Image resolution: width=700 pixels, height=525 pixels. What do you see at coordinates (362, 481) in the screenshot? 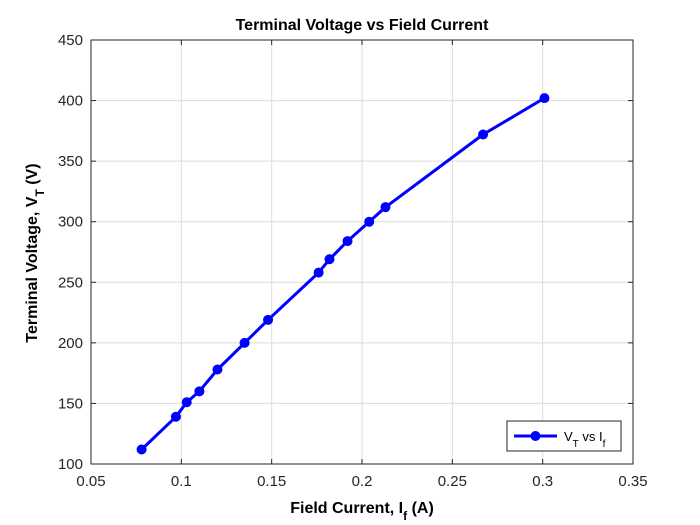
I see `x-tick-label: 0.2` at bounding box center [362, 481].